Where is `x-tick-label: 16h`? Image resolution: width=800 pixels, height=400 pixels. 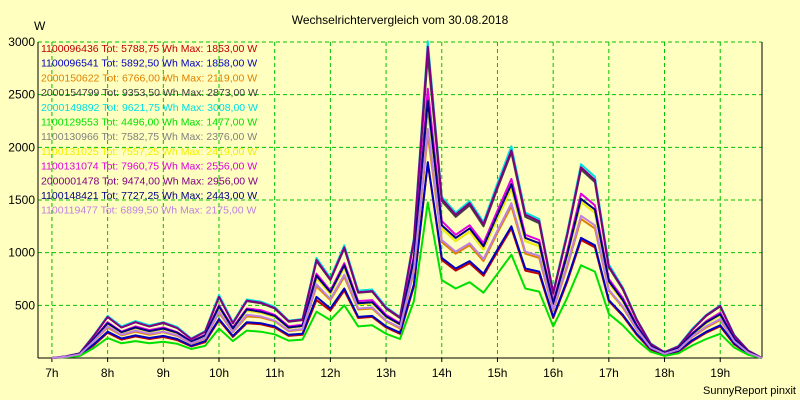 x-tick-label: 16h is located at coordinates (553, 373).